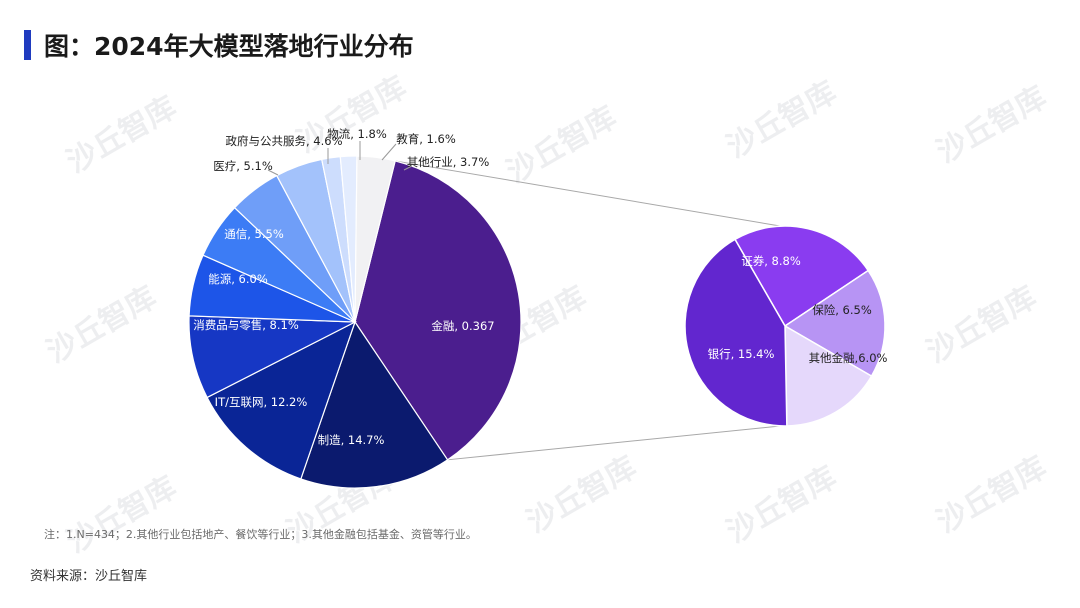  What do you see at coordinates (89, 576) in the screenshot?
I see `source-credit: 资料来源：沙丘智库` at bounding box center [89, 576].